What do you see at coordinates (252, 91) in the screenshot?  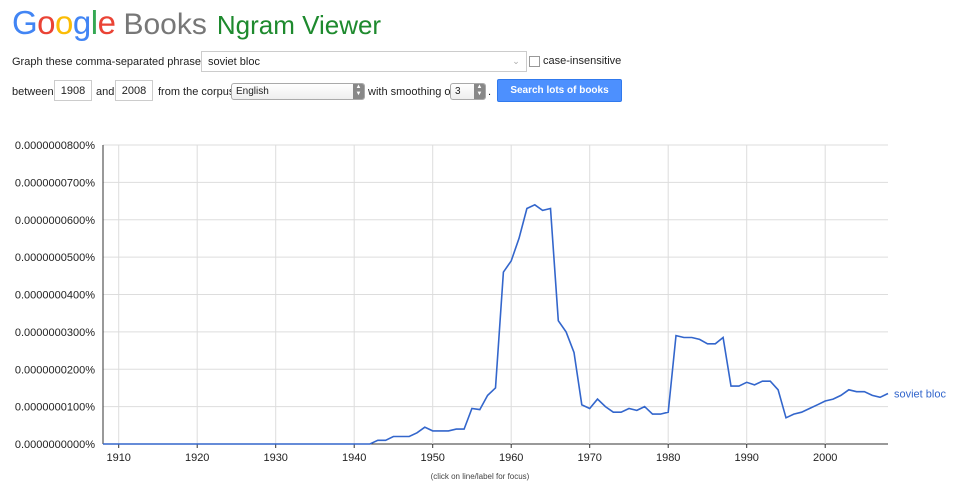 I see `corpus-select-value: English` at bounding box center [252, 91].